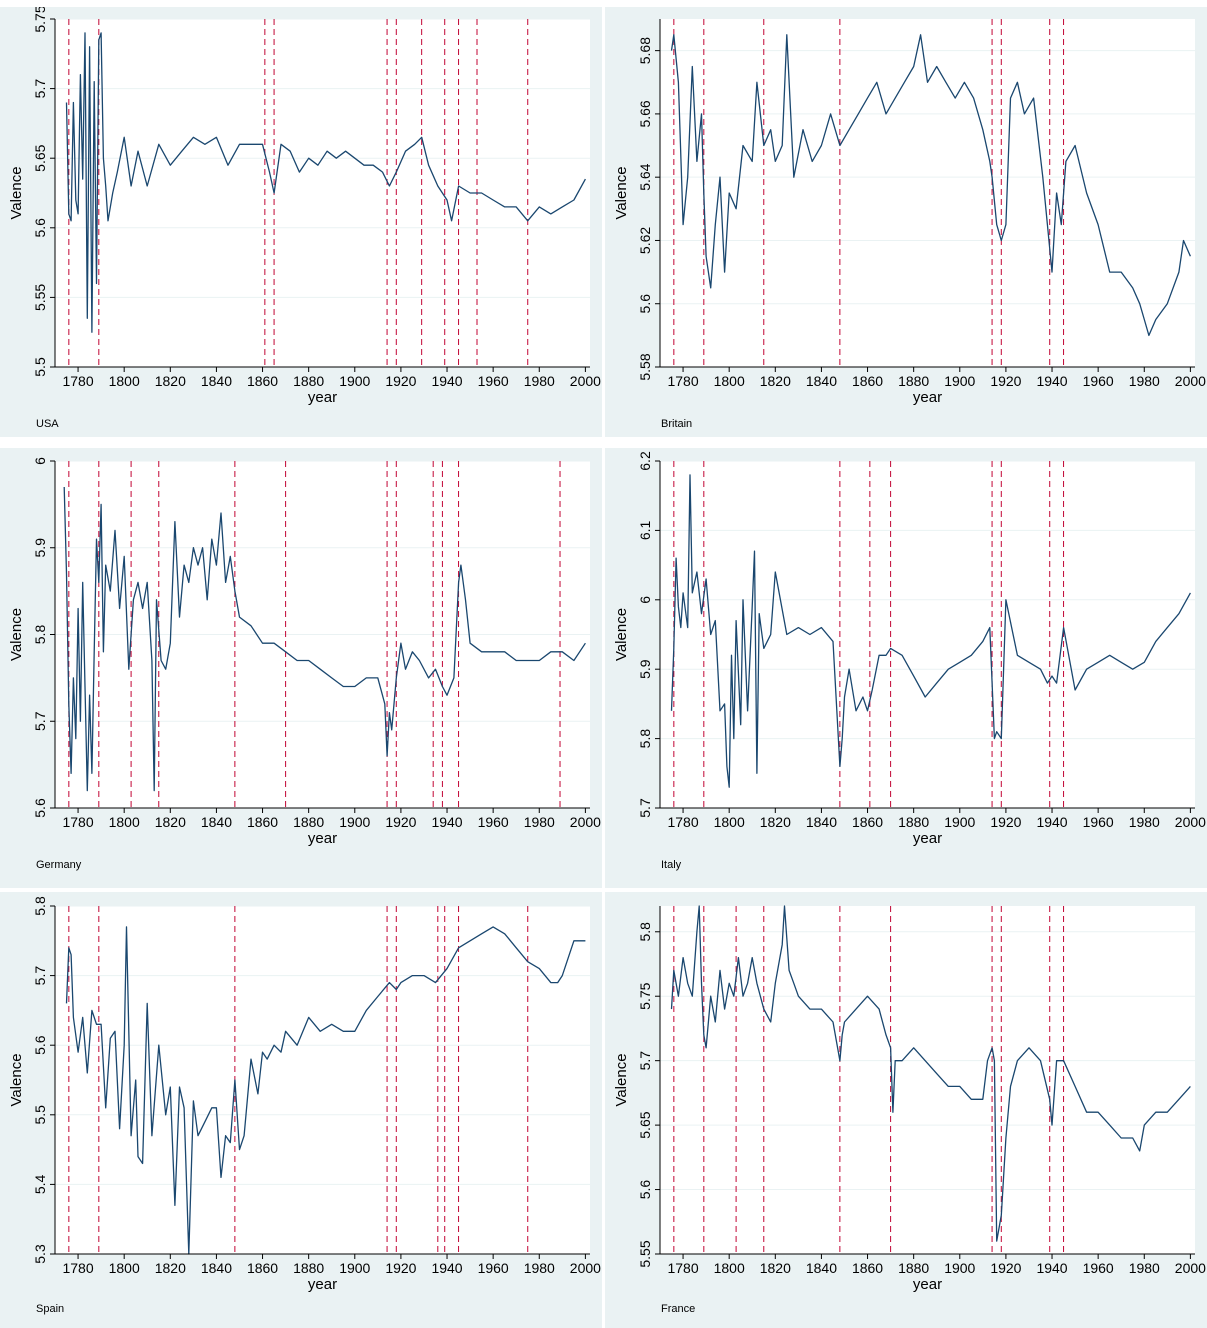 This screenshot has height=1328, width=1207. Describe the element at coordinates (446, 381) in the screenshot. I see `x-tick-label-usa-8: 1940` at that location.